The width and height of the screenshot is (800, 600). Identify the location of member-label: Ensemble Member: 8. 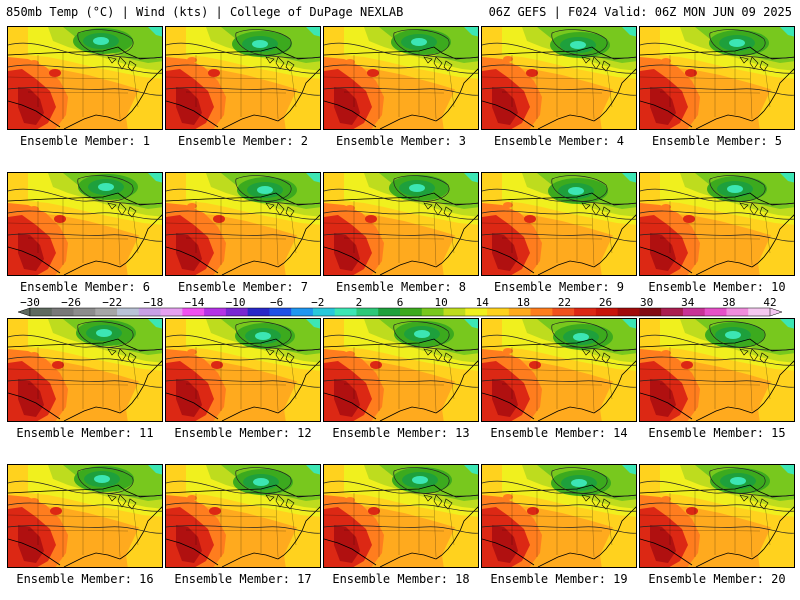
(401, 287).